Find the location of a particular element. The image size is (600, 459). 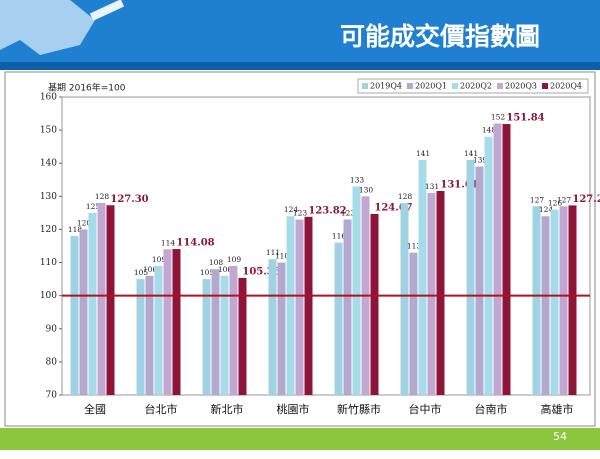

value-label: 127.26 is located at coordinates (586, 199).